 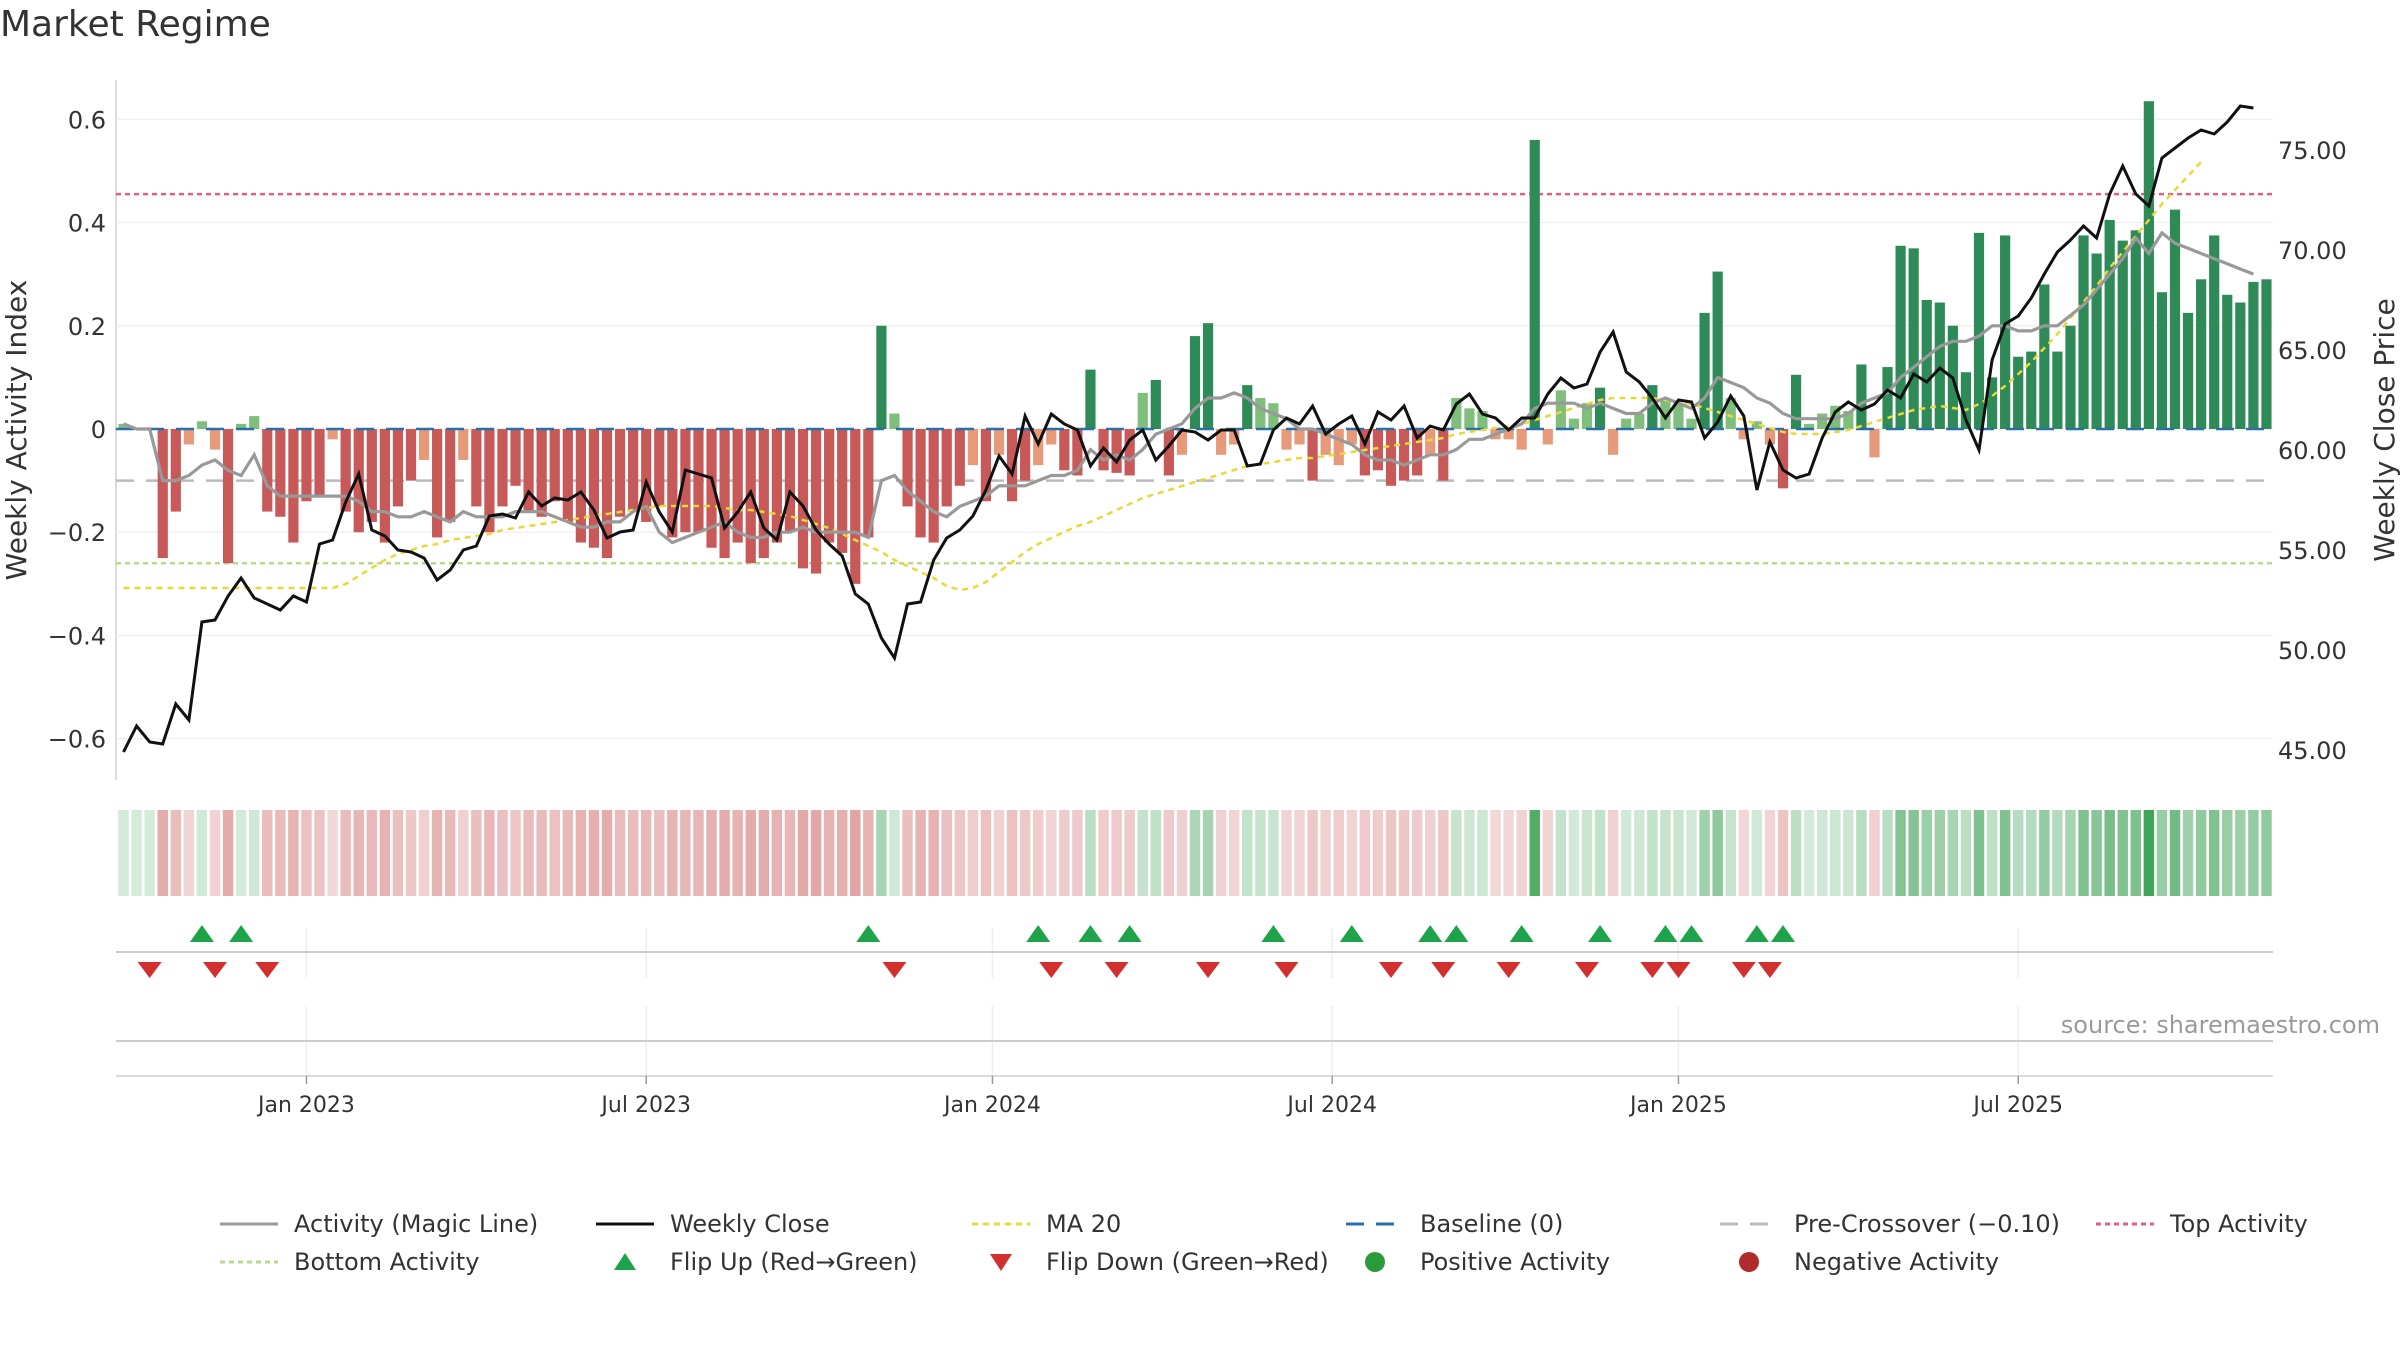 I want to click on y-right-tick-label: 65.00, so click(x=2312, y=351).